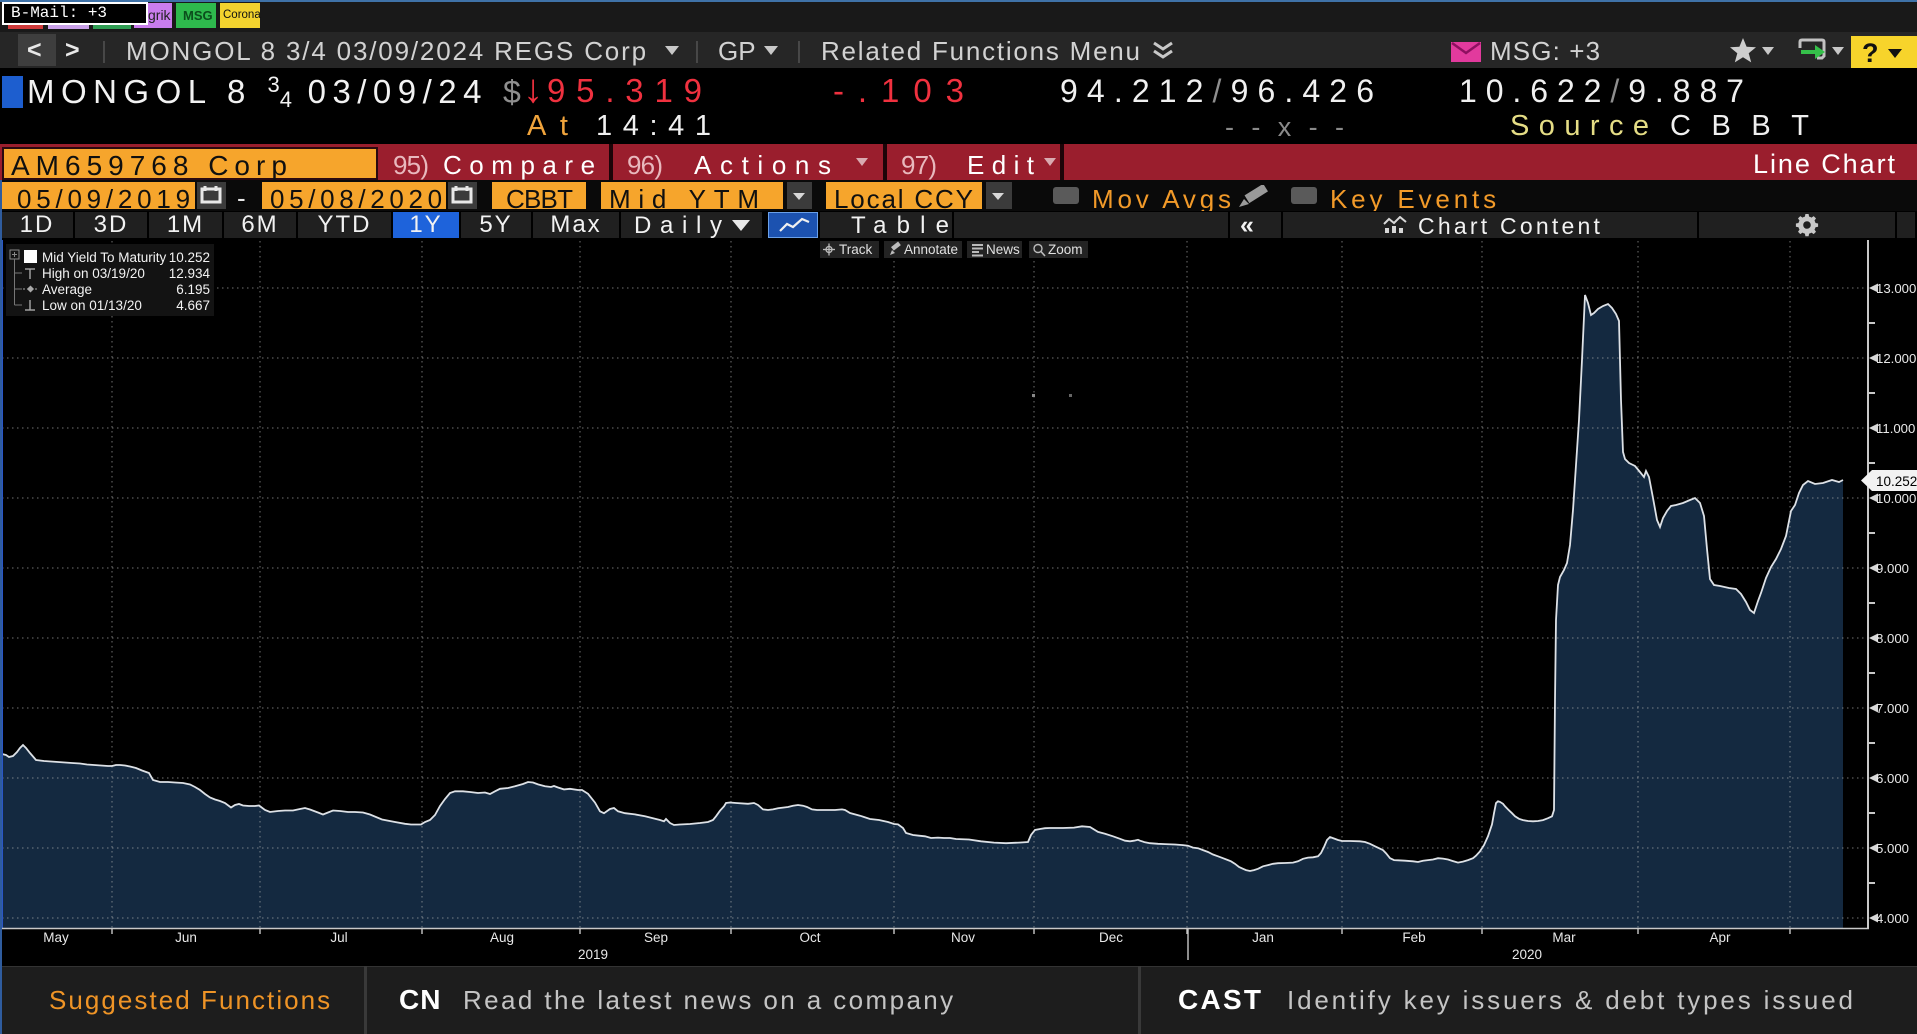  I want to click on svg-text: 8.000, so click(1892, 638).